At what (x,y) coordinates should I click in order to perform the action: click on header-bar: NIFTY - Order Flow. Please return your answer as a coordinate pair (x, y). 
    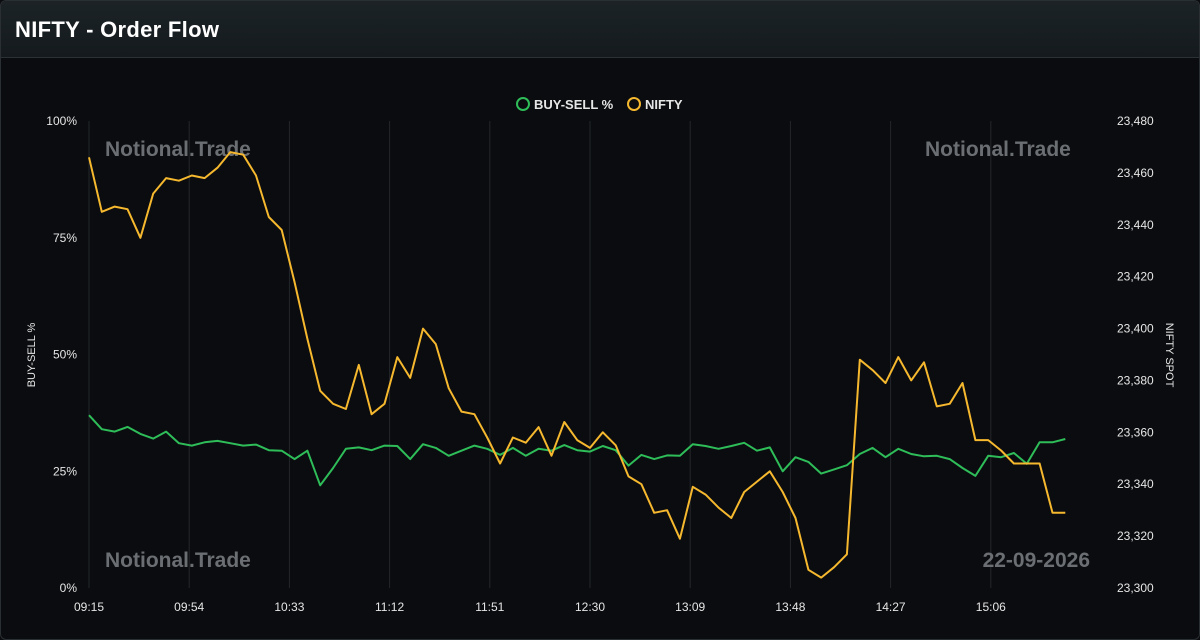
    Looking at the image, I should click on (600, 29).